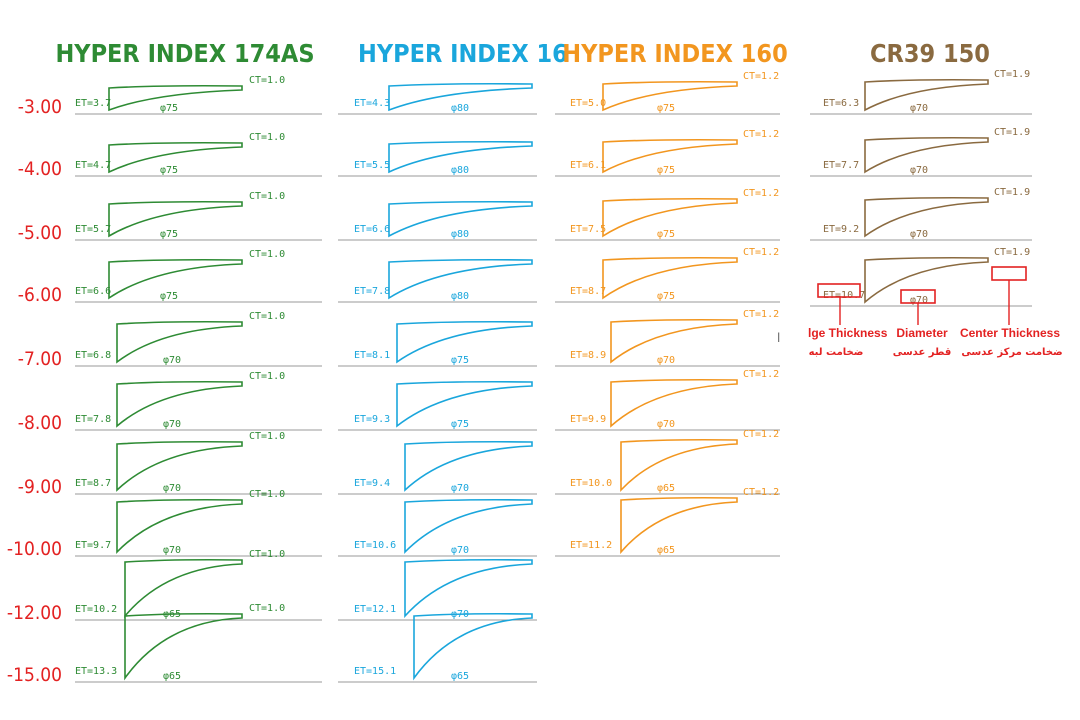 The image size is (1080, 720). What do you see at coordinates (460, 676) in the screenshot?
I see `diameter-label: φ65` at bounding box center [460, 676].